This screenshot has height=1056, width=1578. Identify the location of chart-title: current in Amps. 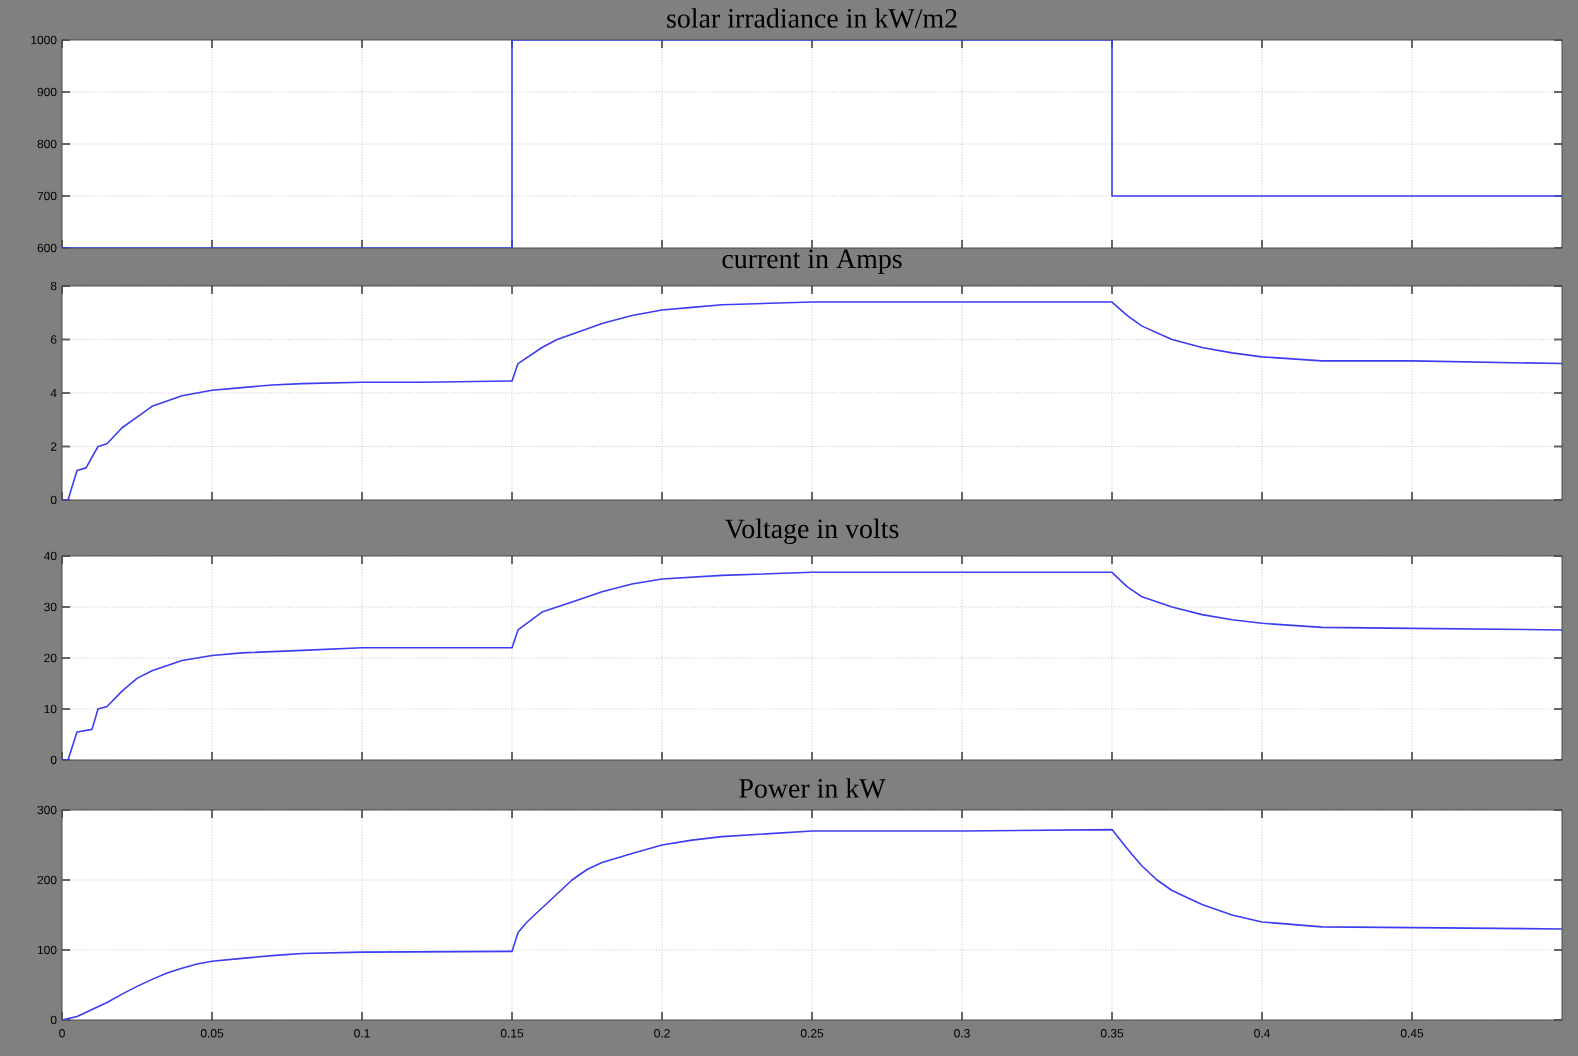
(812, 261).